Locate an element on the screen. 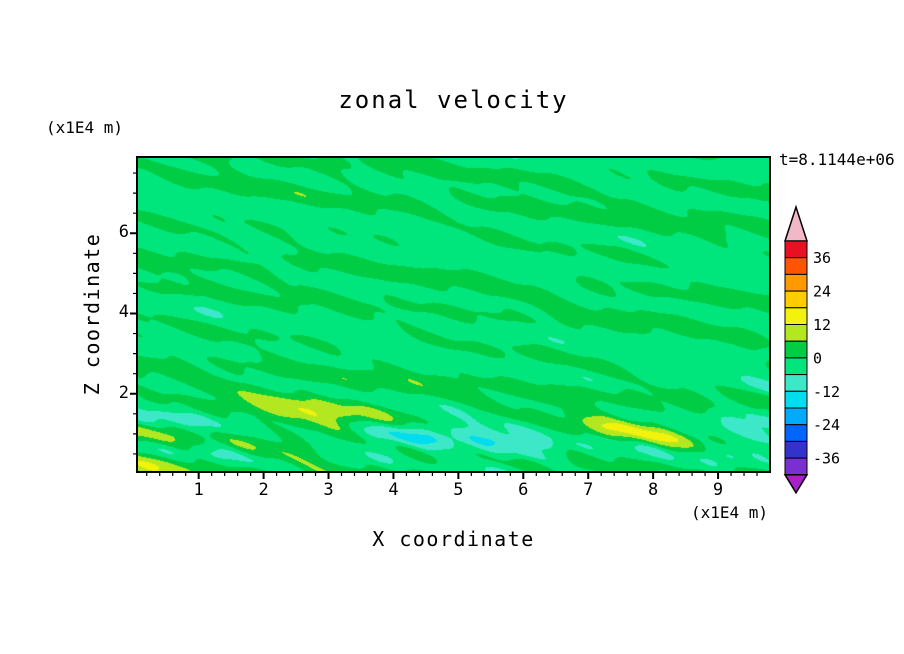  colorbar-tick-label: 12 is located at coordinates (822, 325).